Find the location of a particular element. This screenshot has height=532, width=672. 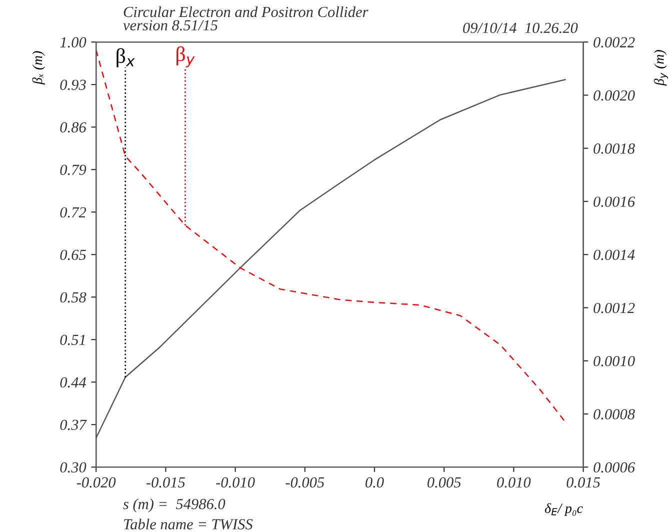

y-tick-label: 1.00 is located at coordinates (73, 42).